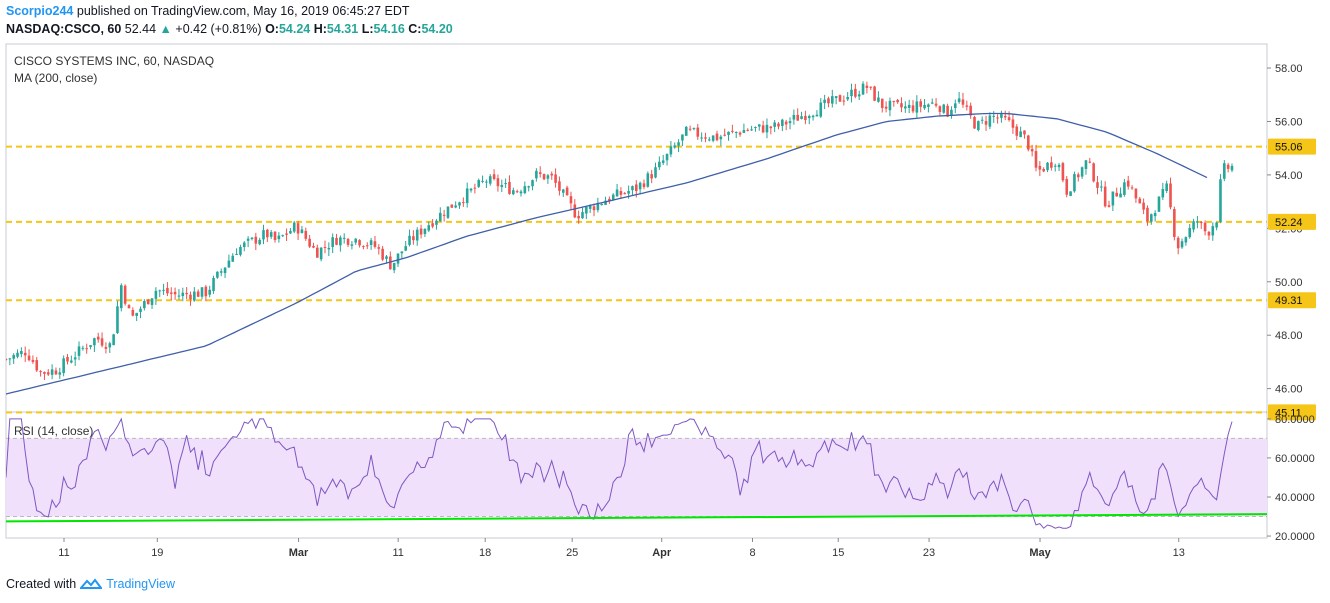 This screenshot has height=603, width=1330. Describe the element at coordinates (140, 584) in the screenshot. I see `tradingview-brand-link: TradingView` at that location.